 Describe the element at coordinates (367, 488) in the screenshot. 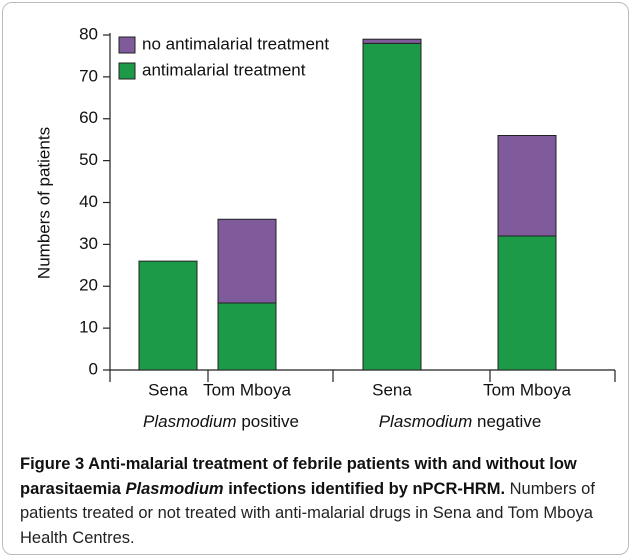

I see `caption-title-part: infections identified by nPCR-HRM.` at that location.